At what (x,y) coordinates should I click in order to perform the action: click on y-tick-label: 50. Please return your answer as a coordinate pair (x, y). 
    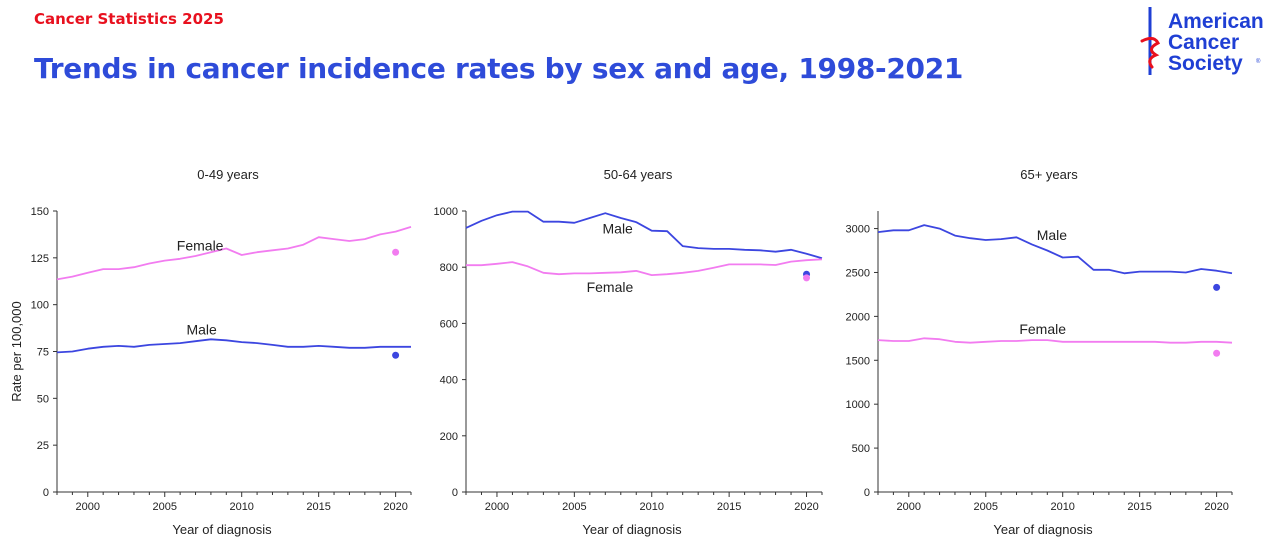
    Looking at the image, I should click on (43, 399).